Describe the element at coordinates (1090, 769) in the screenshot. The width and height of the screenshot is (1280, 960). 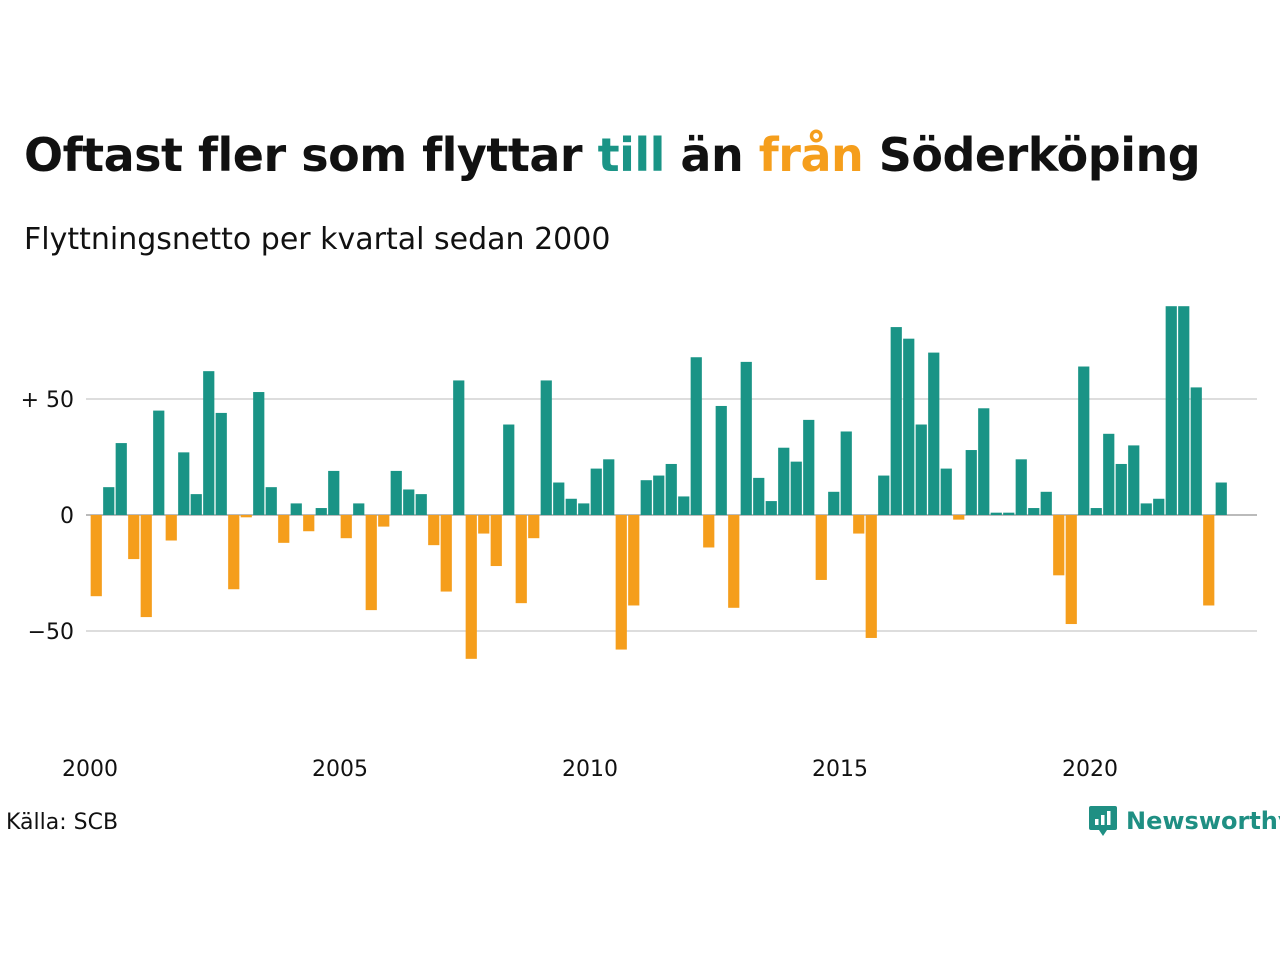
I see `x-tick-label: 2020` at that location.